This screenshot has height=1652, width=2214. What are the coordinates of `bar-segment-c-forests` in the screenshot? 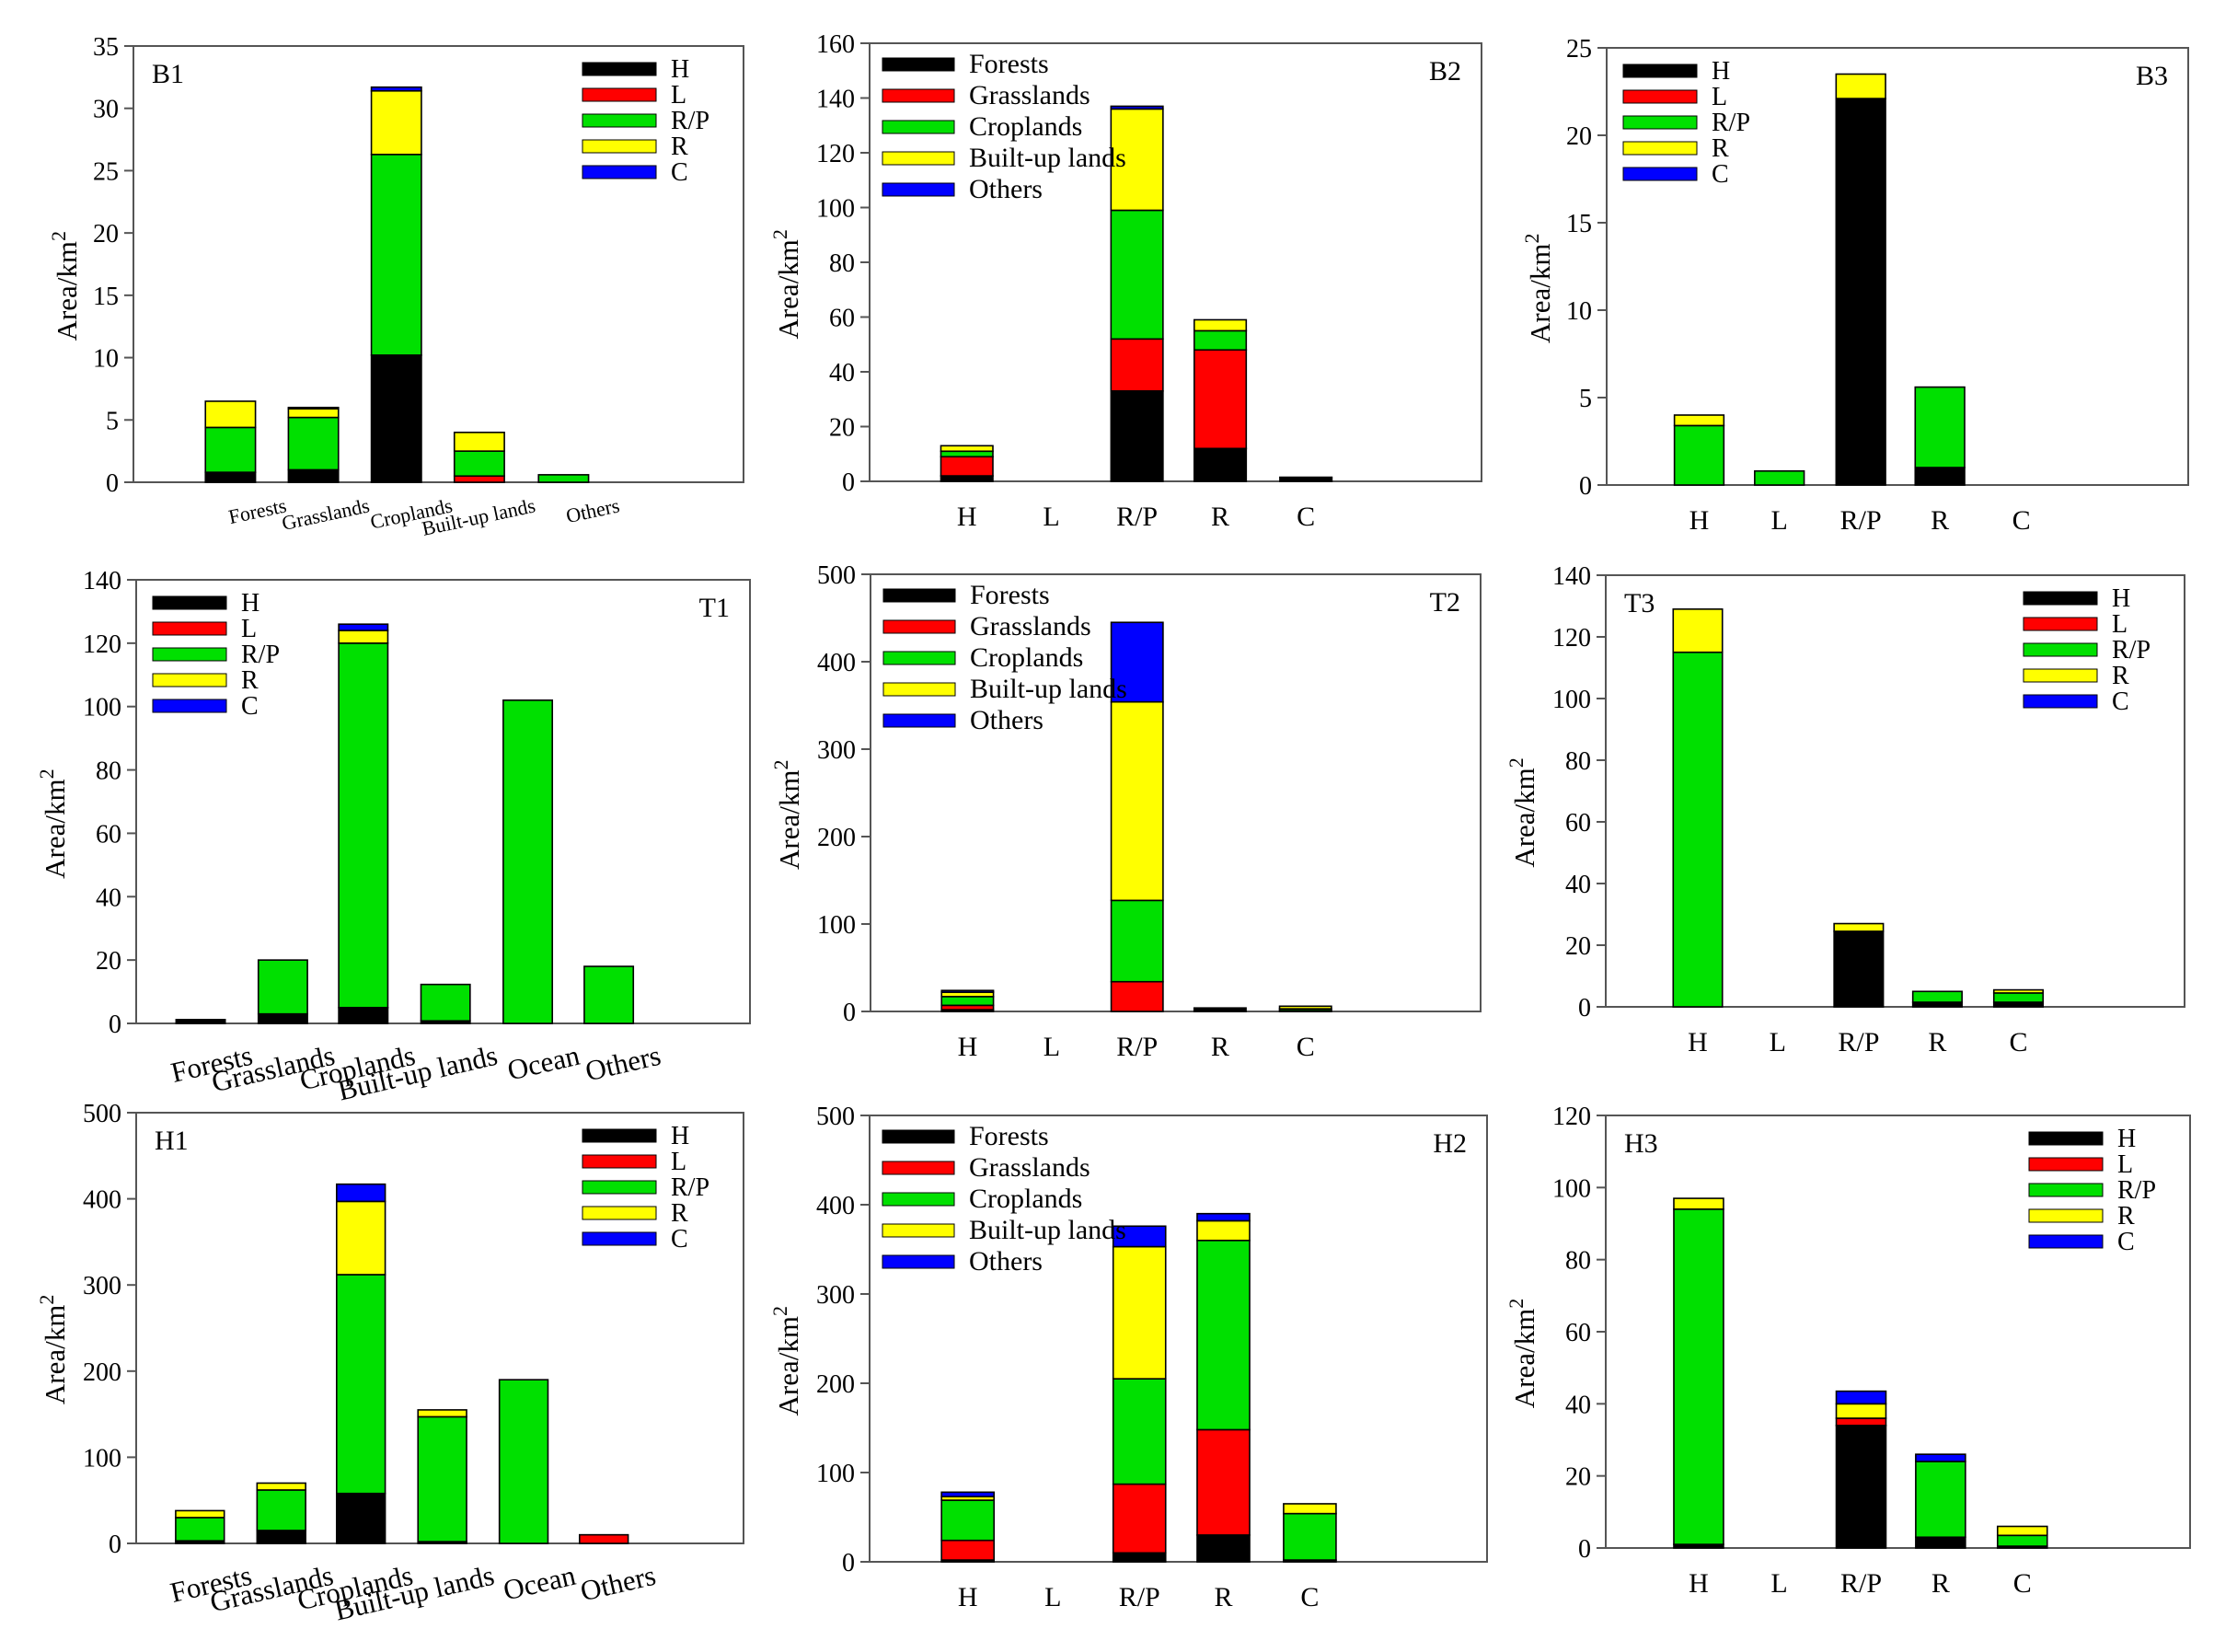 It's located at (1306, 479).